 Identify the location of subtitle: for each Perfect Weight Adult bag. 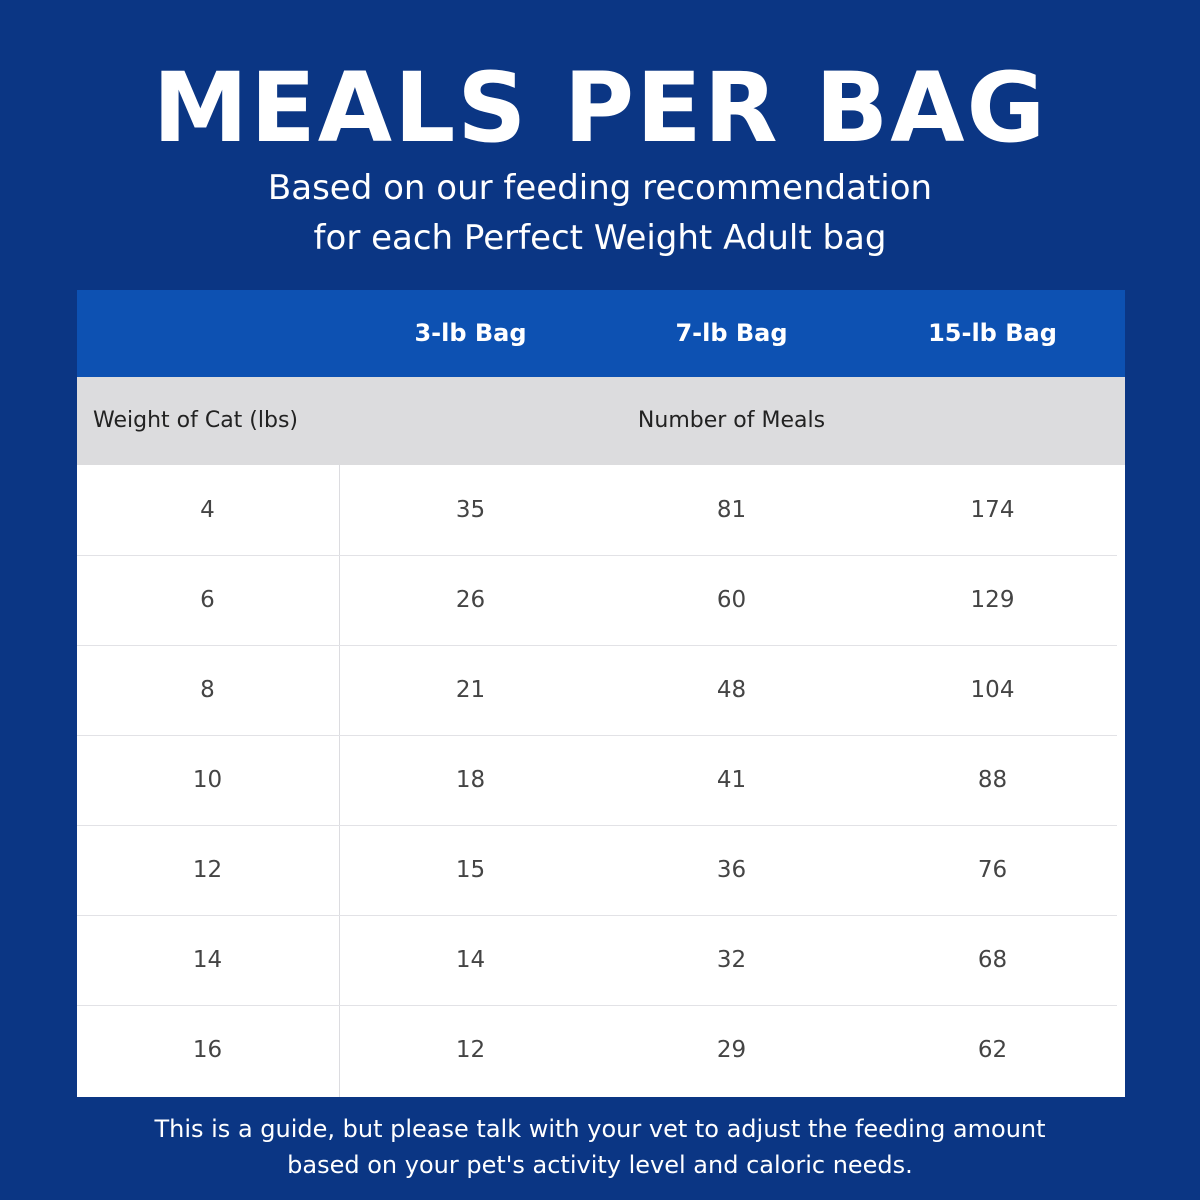
(600, 238).